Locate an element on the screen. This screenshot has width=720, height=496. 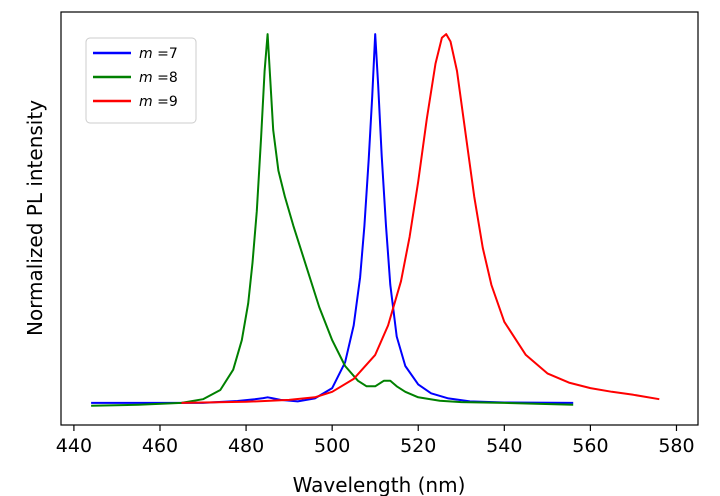
x-tick-label: 460 is located at coordinates (160, 446).